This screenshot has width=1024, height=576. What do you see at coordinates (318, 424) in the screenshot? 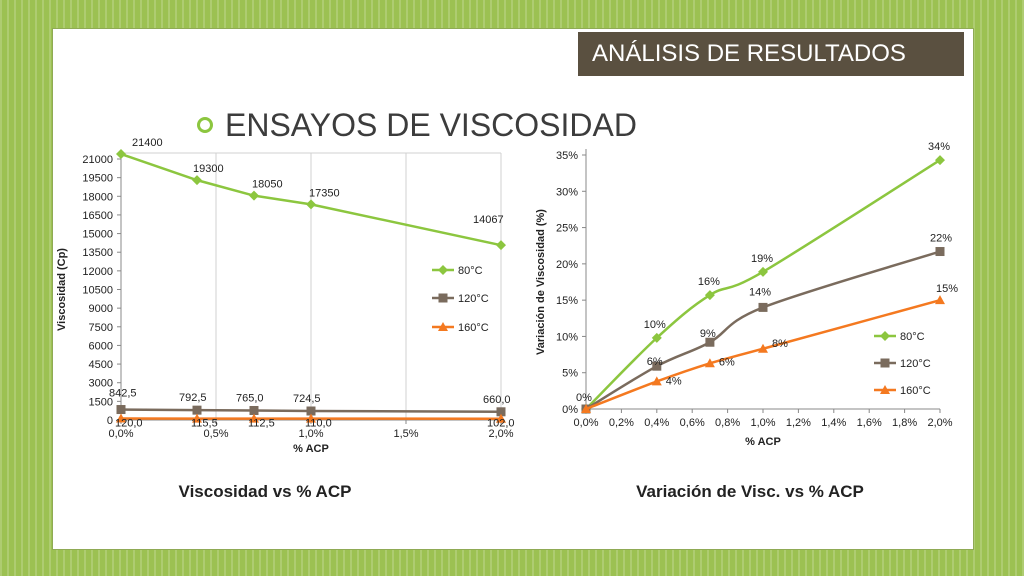
I see `data-label: 110,0` at bounding box center [318, 424].